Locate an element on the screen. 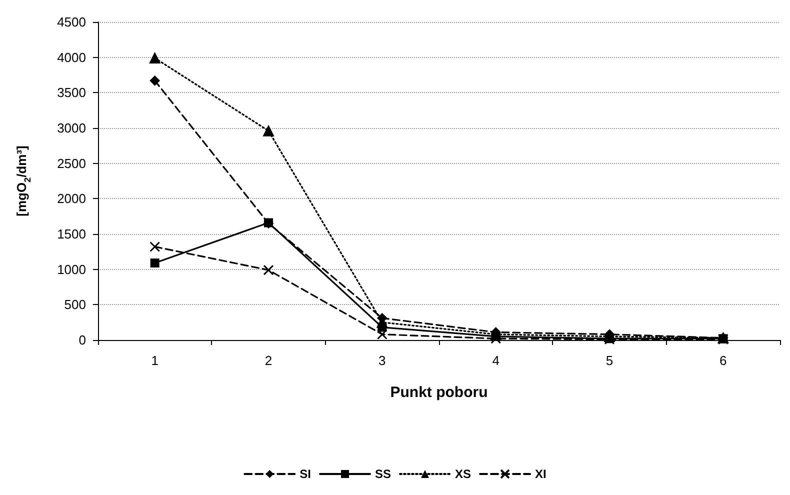  y-tick-label: 4000 is located at coordinates (71, 57).